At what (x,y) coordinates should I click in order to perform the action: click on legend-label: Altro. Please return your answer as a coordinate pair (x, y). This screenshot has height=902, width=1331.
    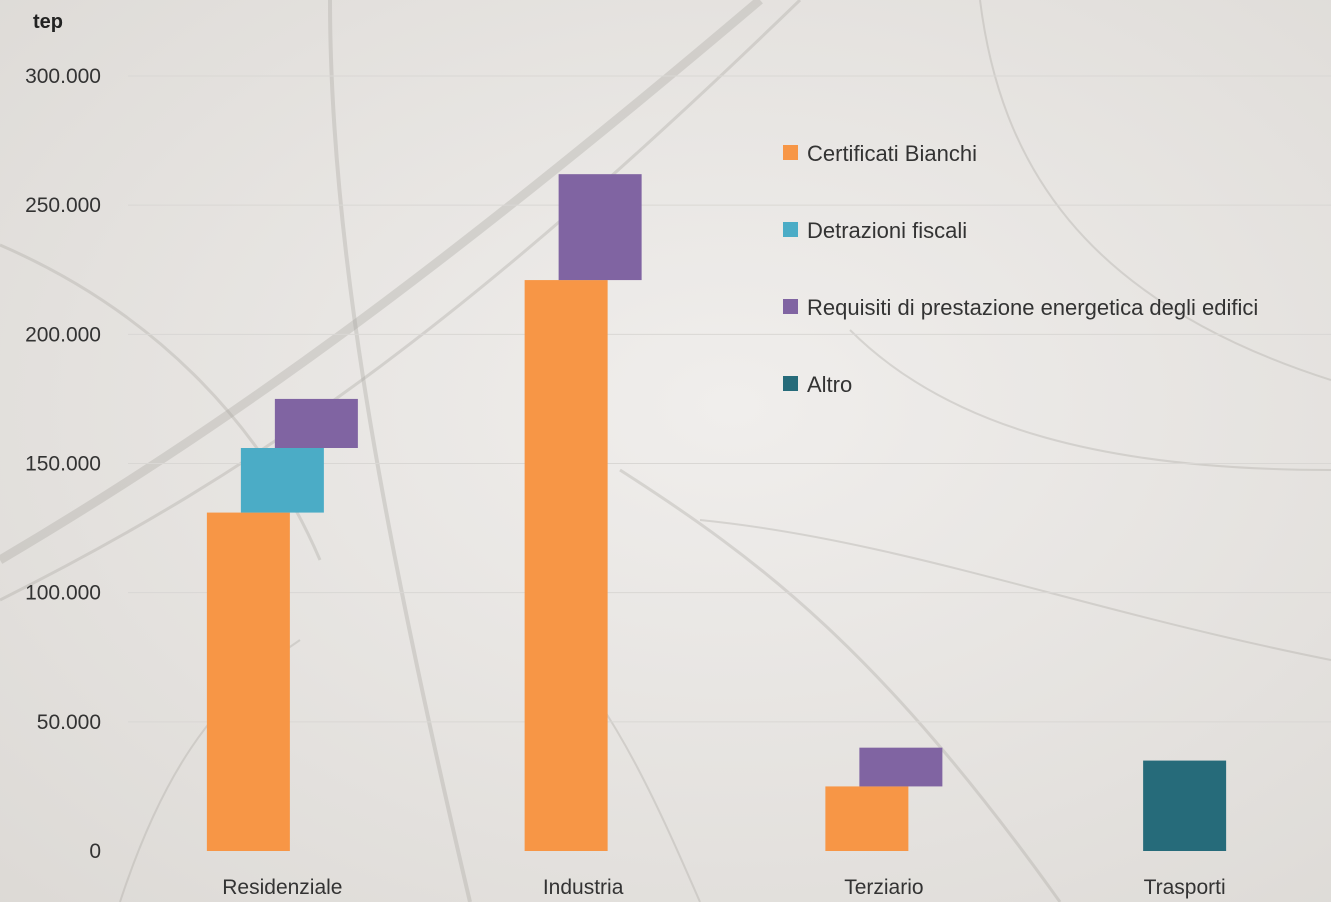
    Looking at the image, I should click on (829, 384).